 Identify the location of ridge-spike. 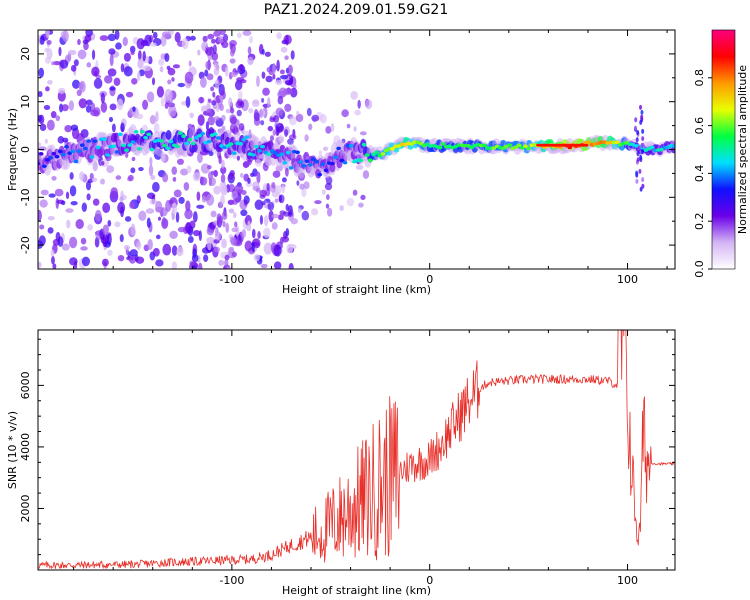
(643, 131).